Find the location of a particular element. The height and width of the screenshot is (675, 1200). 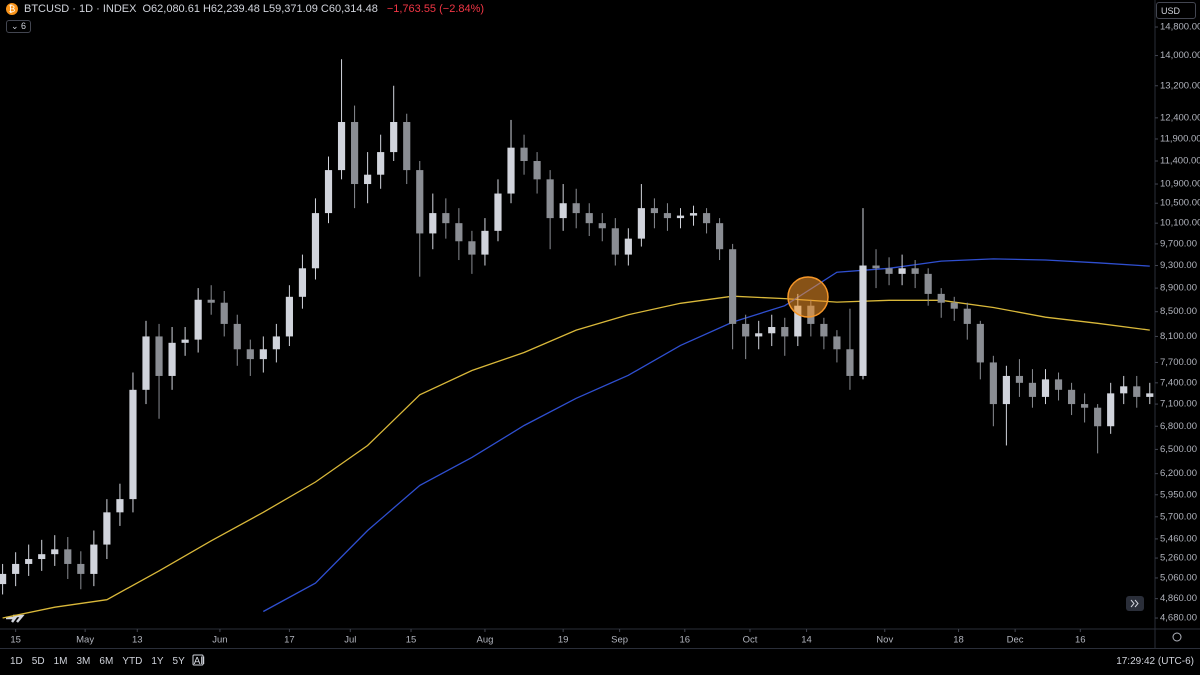

ohlc-value: 62,080.61 is located at coordinates (175, 9).